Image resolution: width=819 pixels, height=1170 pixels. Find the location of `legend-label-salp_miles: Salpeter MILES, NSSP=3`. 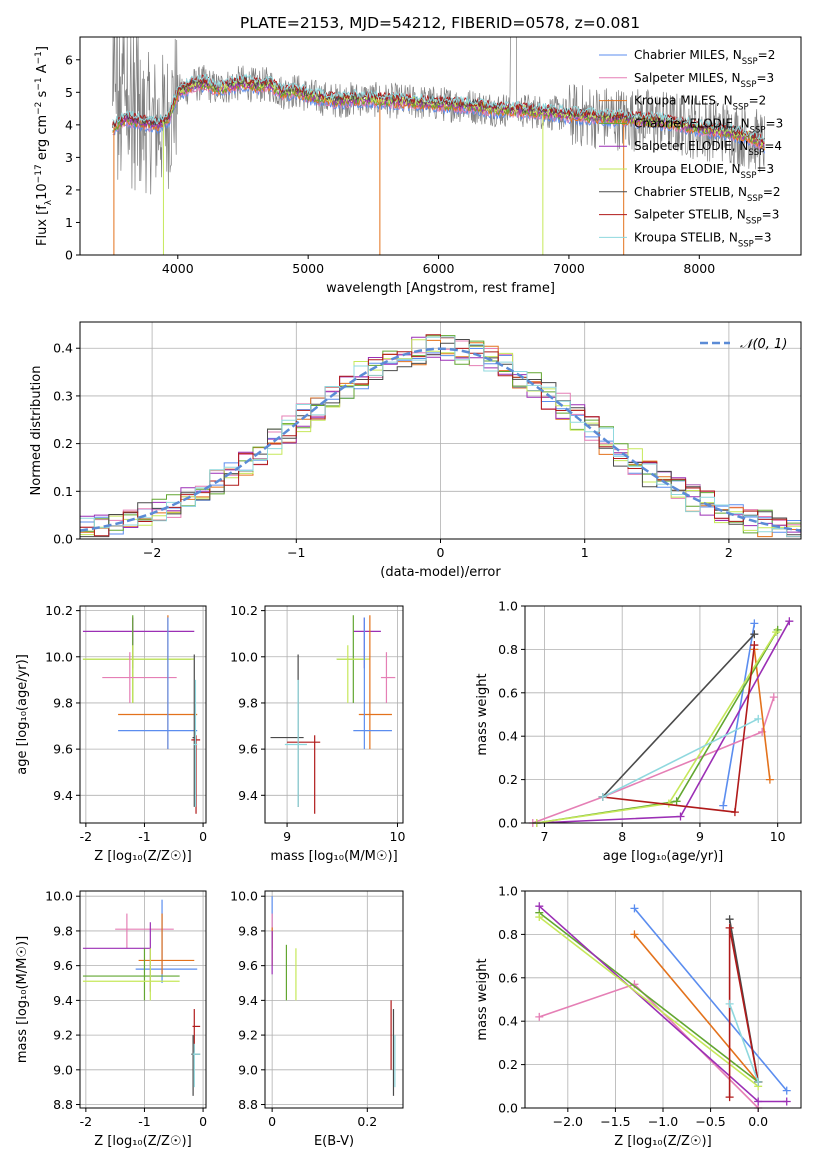

legend-label-salp_miles: Salpeter MILES, NSSP=3 is located at coordinates (704, 80).